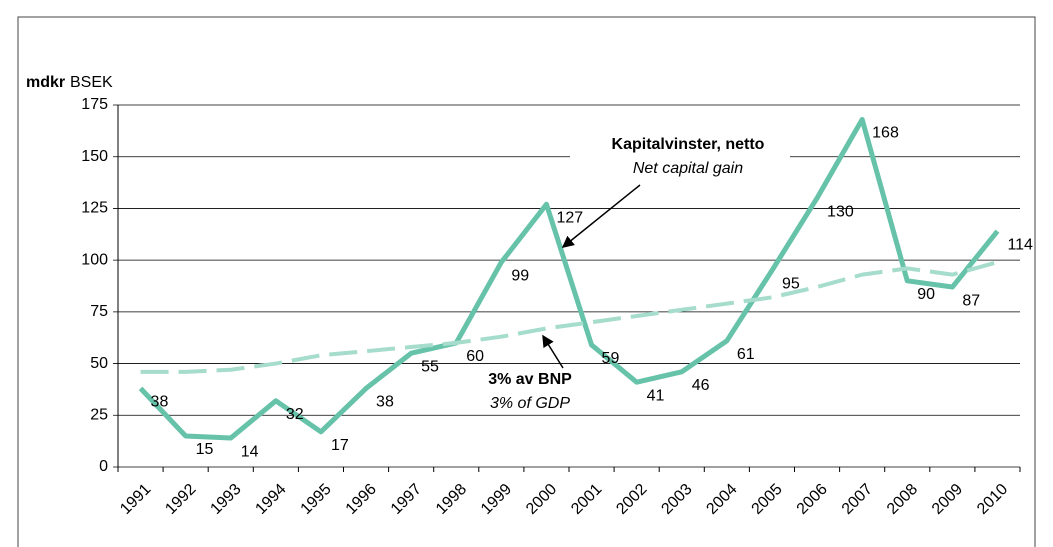 The height and width of the screenshot is (547, 1053). What do you see at coordinates (270, 499) in the screenshot?
I see `x-tick-label: 1994` at bounding box center [270, 499].